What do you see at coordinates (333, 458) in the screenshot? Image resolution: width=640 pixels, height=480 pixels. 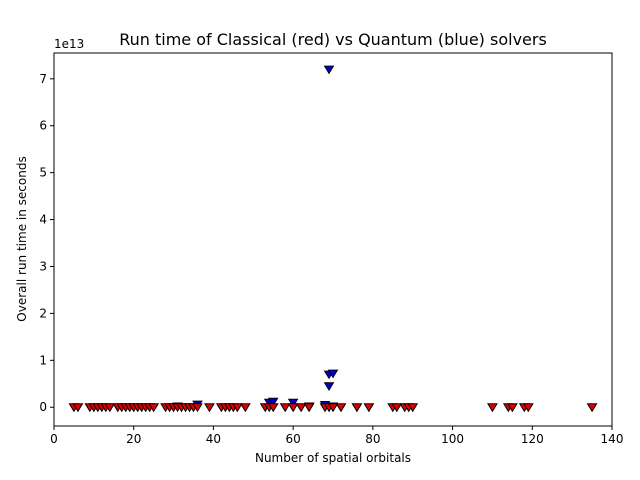 I see `x-axis-label: Number of spatial orbitals` at bounding box center [333, 458].